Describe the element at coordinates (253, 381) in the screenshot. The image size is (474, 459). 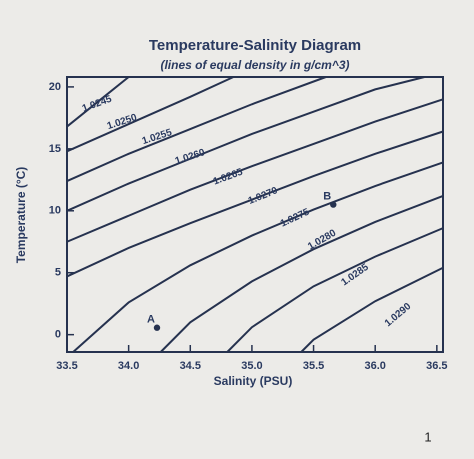
I see `x-axis-label: Salinity (PSU)` at that location.